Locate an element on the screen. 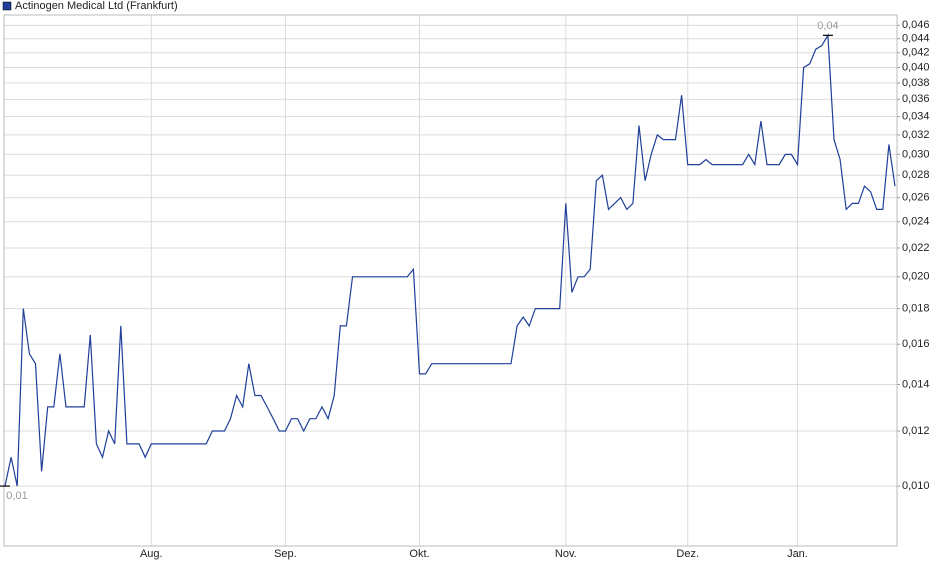  y-tick-label: 0,018 is located at coordinates (916, 309).